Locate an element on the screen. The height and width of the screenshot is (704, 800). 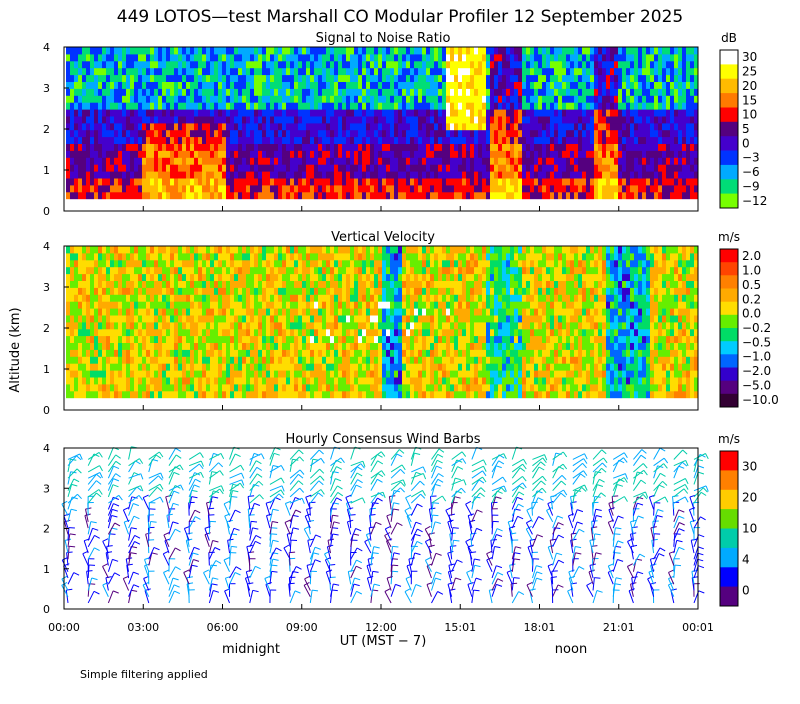
colorbar-label: 0 is located at coordinates (746, 143).